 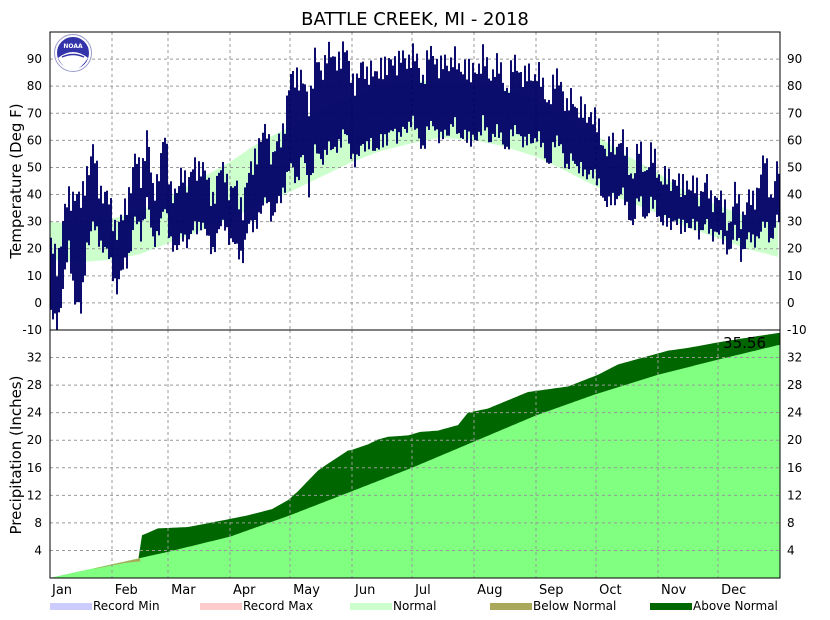 I want to click on temperature-tick-label-right: 70, so click(x=794, y=113).